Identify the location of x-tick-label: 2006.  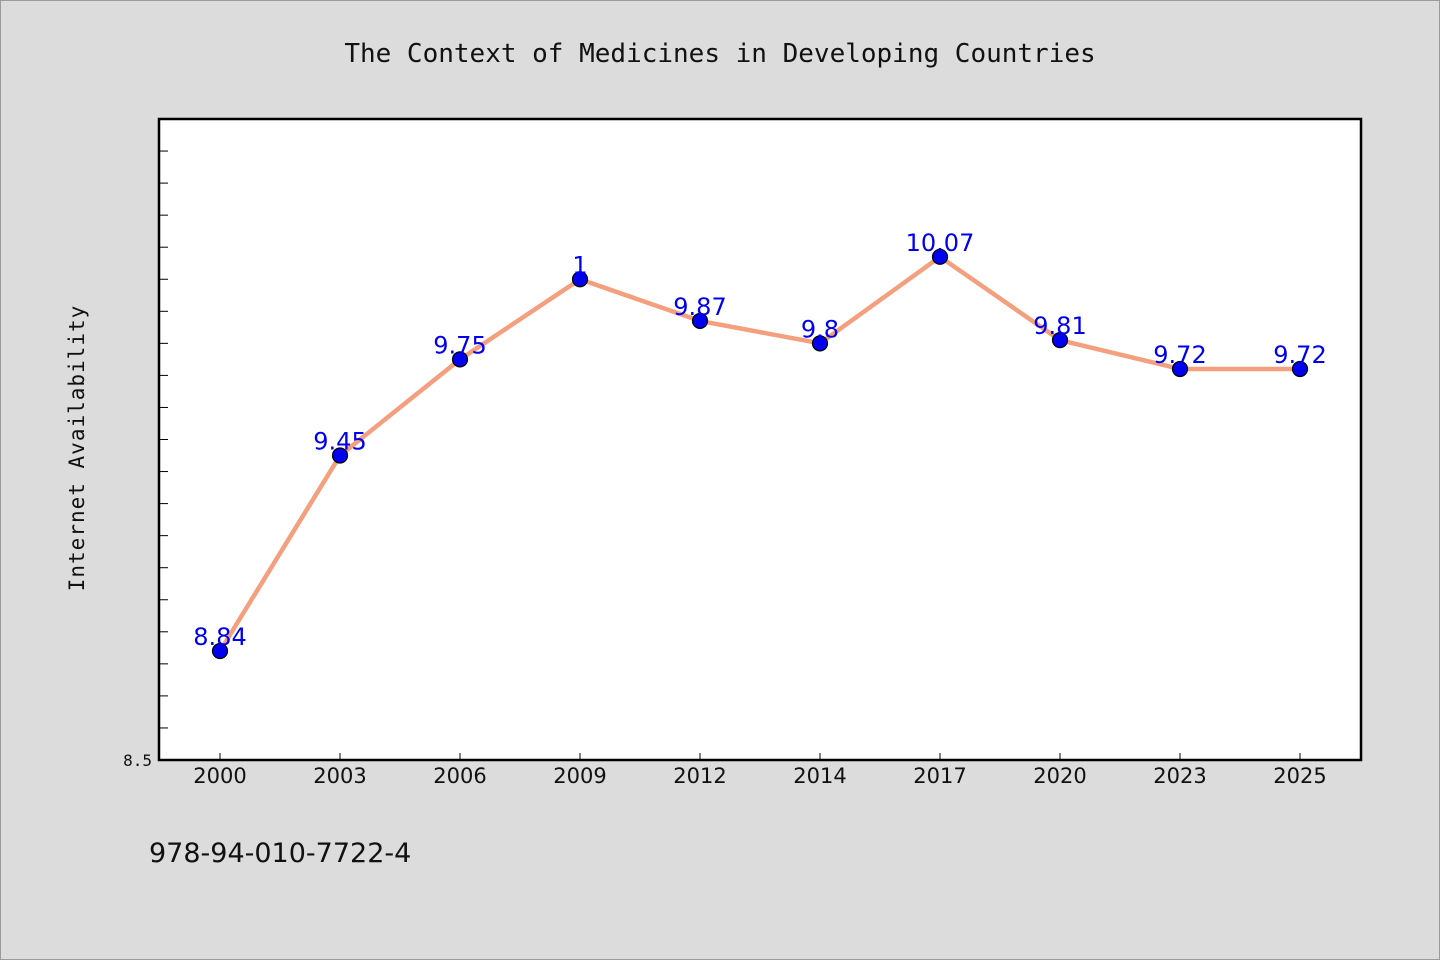
(459, 776).